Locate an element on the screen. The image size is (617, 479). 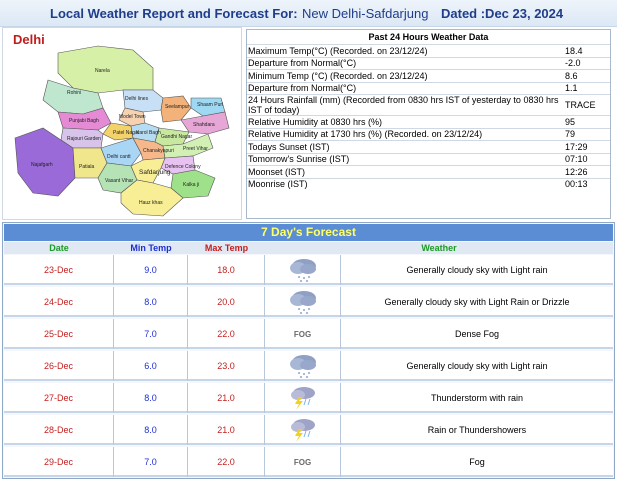
svg-text: Delhi lines is located at coordinates (137, 99).